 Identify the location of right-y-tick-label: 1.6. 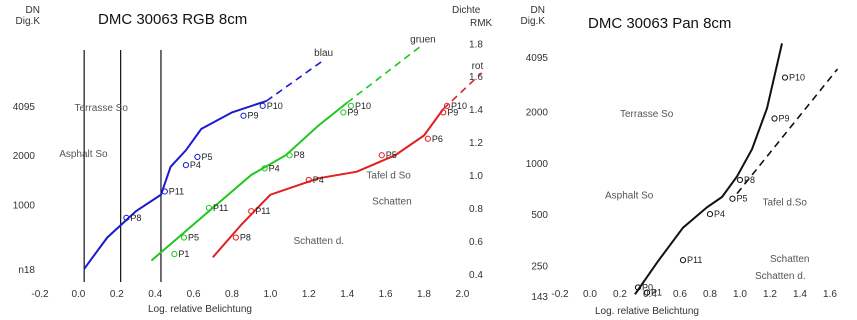
(476, 77).